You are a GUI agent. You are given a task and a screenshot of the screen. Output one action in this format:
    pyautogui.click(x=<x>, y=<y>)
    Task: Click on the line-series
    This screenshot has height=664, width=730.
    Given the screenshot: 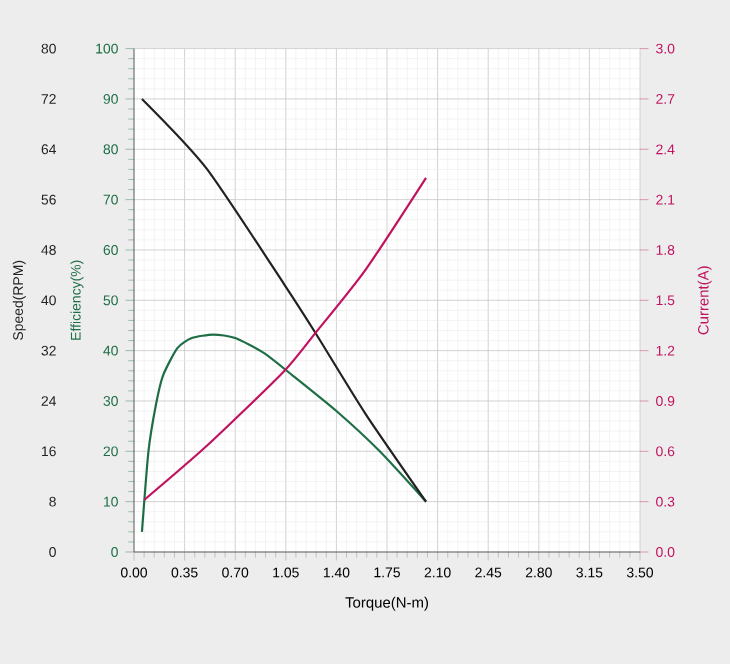 What is the action you would take?
    pyautogui.click(x=284, y=433)
    